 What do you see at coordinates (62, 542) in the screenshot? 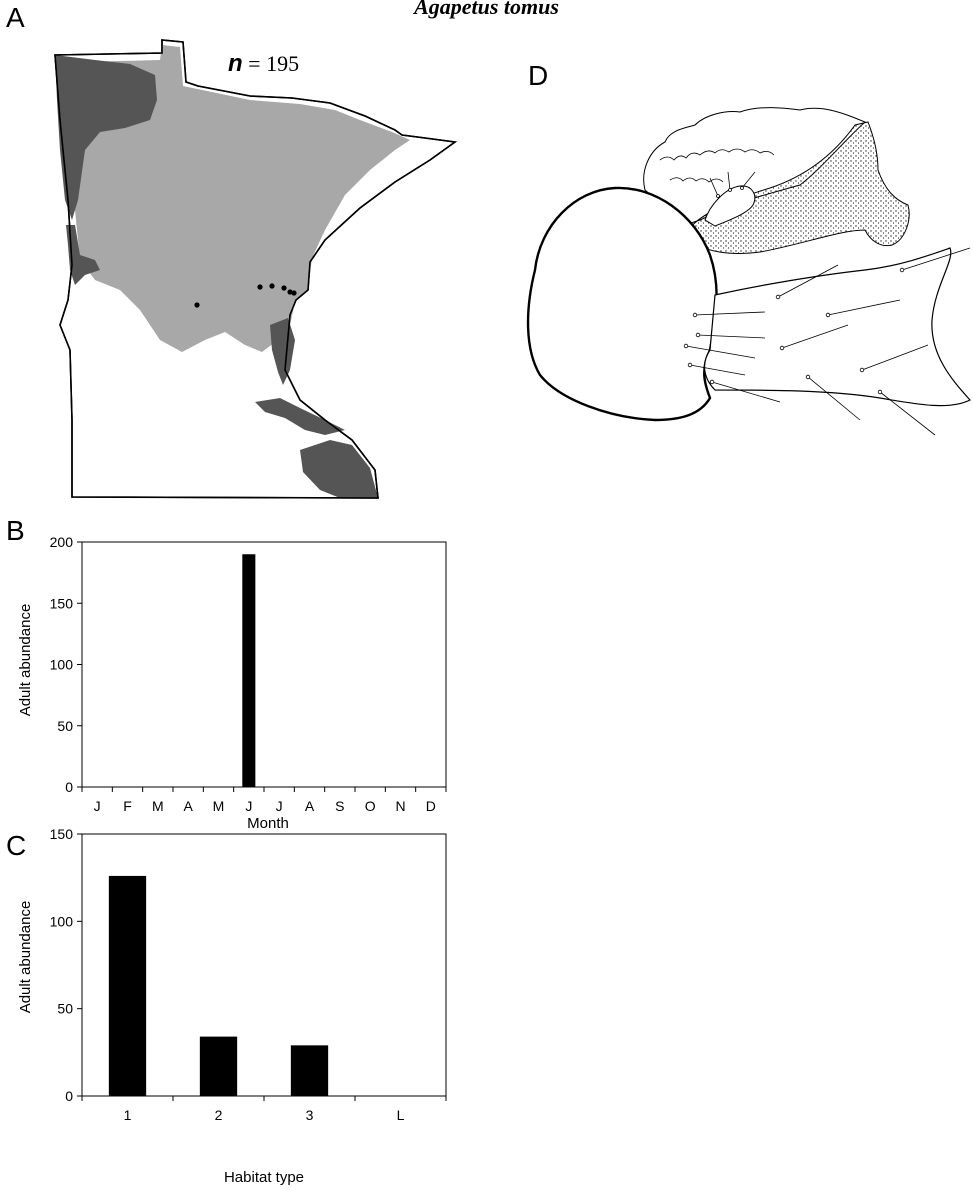
I see `y-tick-label: 200` at bounding box center [62, 542].